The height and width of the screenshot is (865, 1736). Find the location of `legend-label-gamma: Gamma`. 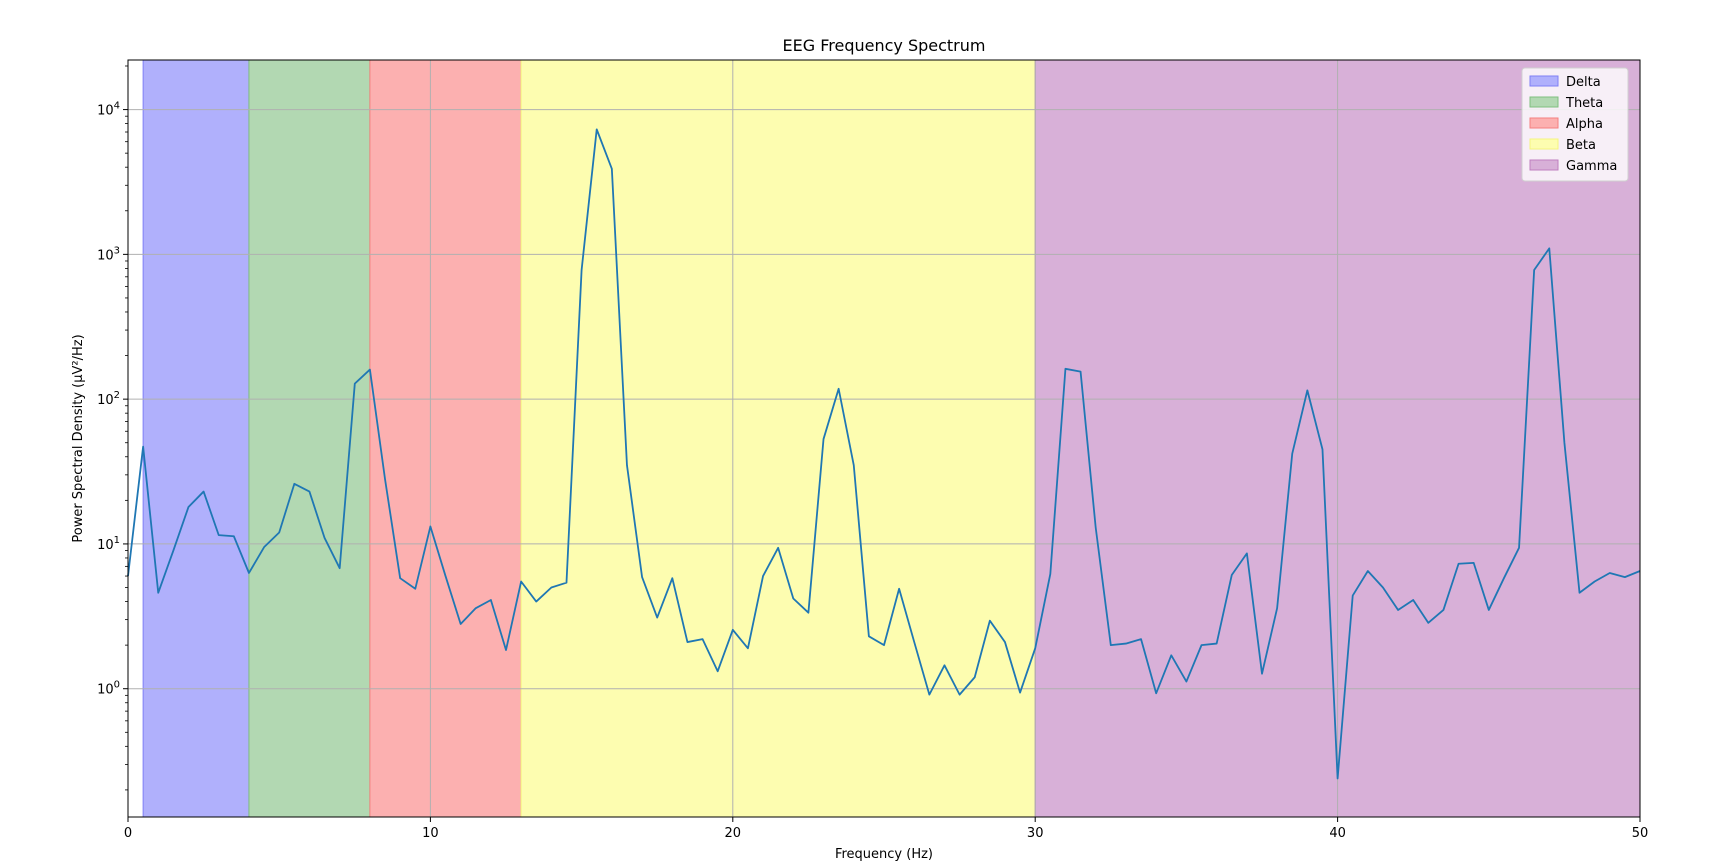

legend-label-gamma: Gamma is located at coordinates (1591, 166).